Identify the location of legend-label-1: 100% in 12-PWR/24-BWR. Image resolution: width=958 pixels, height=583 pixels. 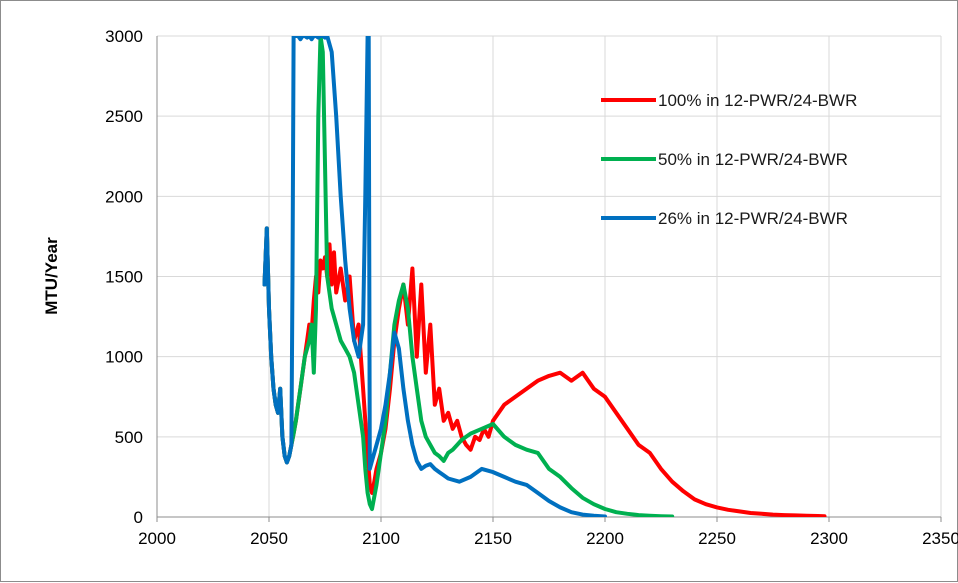
(757, 100).